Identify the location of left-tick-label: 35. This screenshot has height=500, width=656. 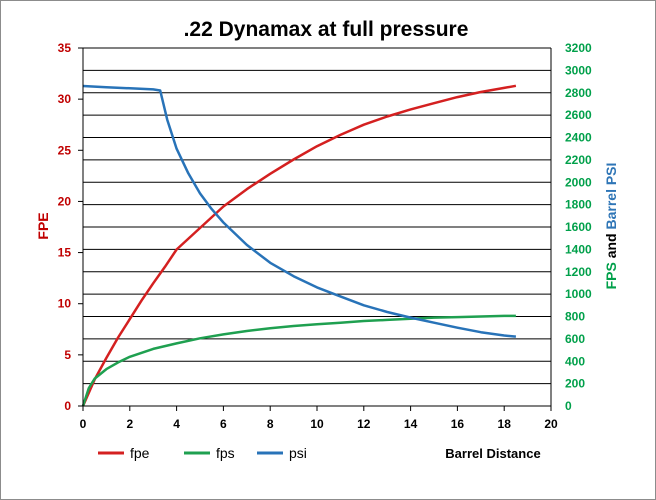
(65, 48).